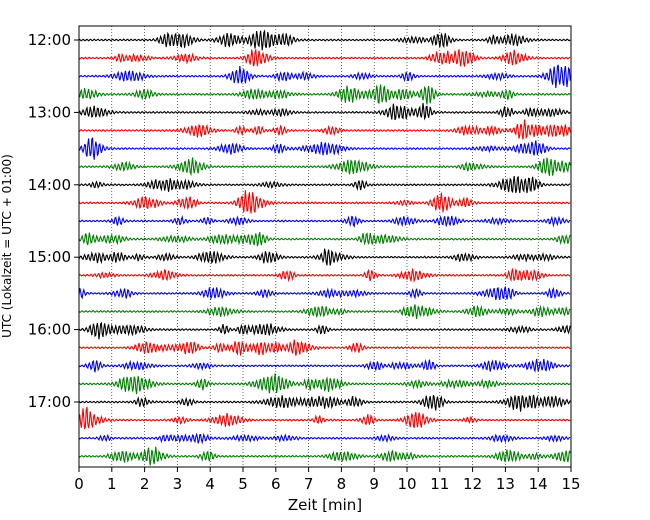 The width and height of the screenshot is (650, 520). I want to click on y-tick-label-1600: 16:00, so click(49, 330).